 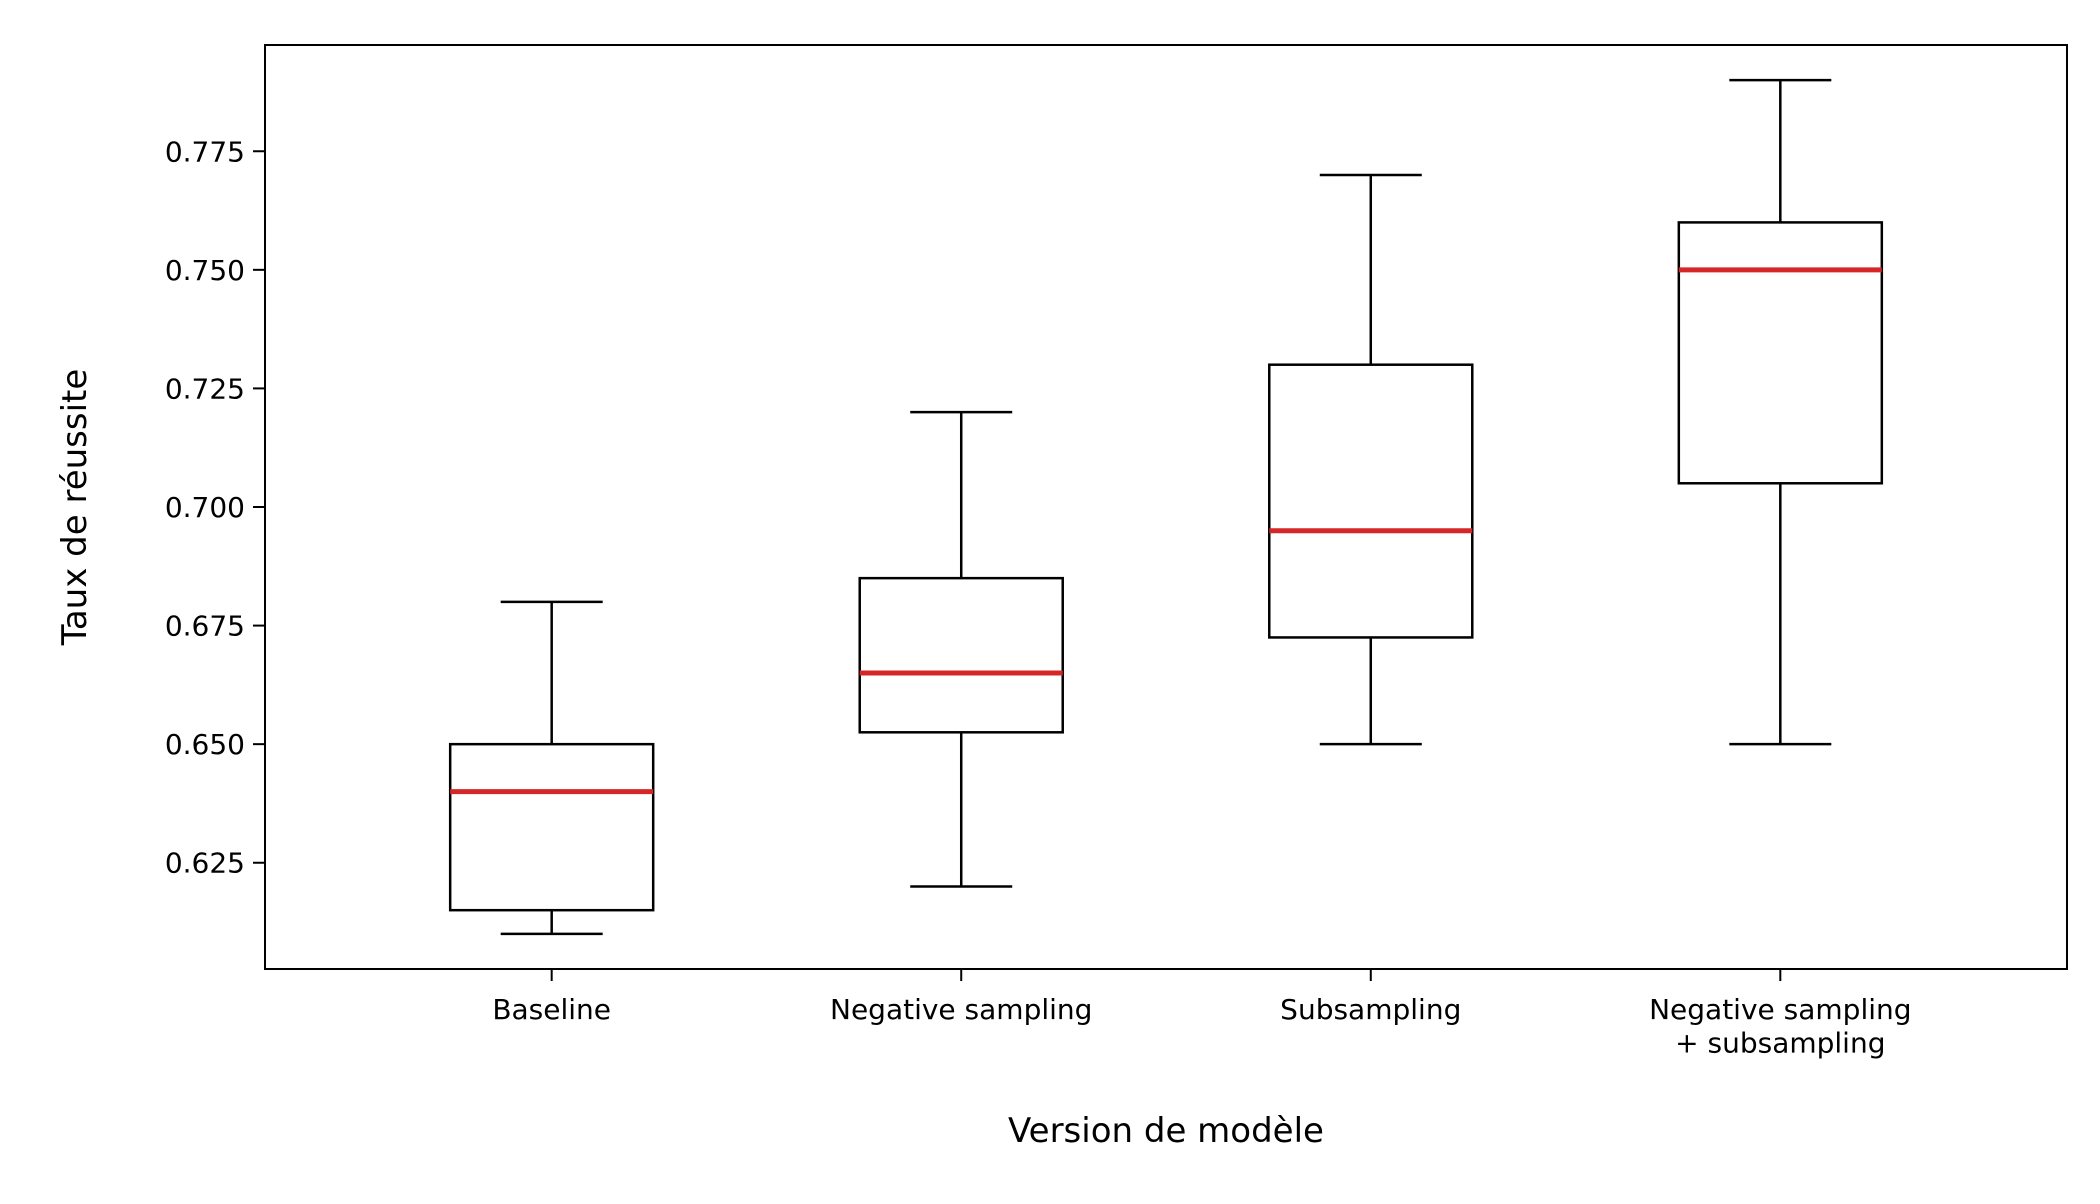 I want to click on x-tick-label-line: + subsampling, so click(x=1780, y=1043).